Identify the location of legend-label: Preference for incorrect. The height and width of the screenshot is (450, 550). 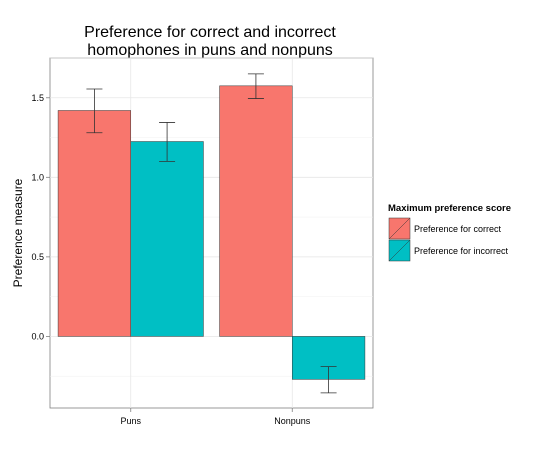
(461, 251).